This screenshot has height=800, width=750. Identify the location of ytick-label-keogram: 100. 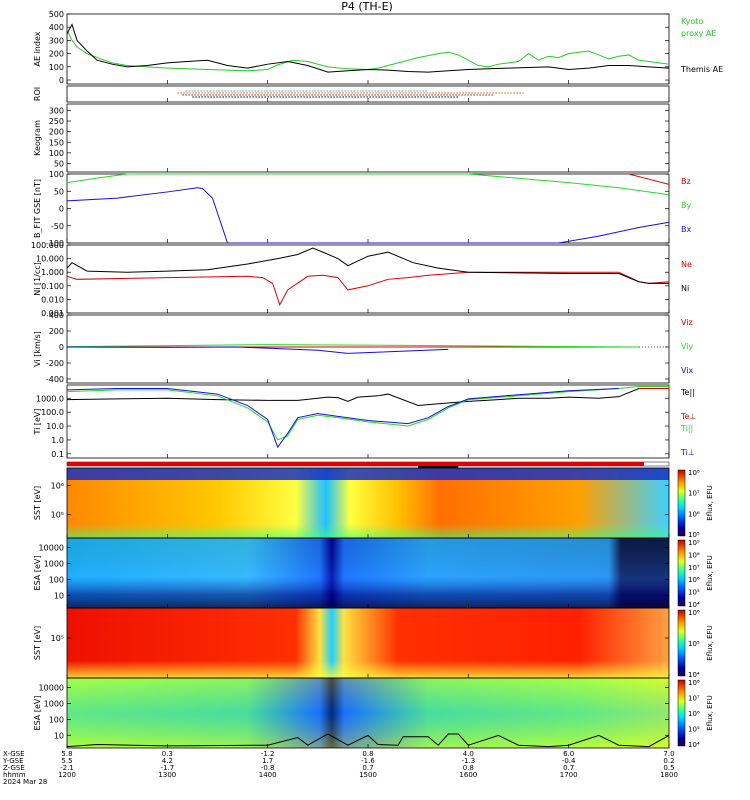
(56, 153).